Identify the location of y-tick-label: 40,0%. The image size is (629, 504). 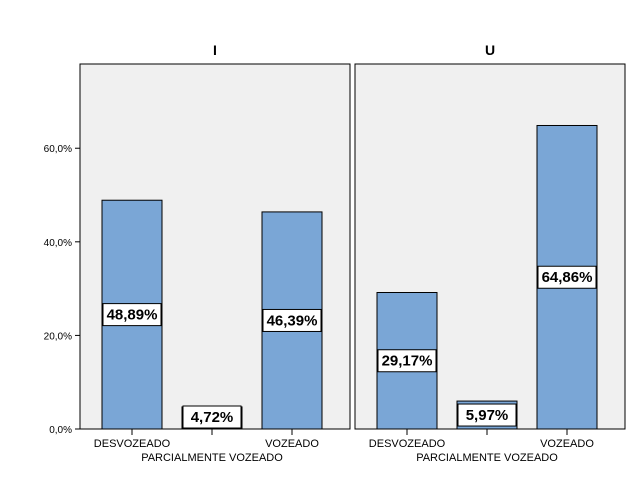
(58, 243).